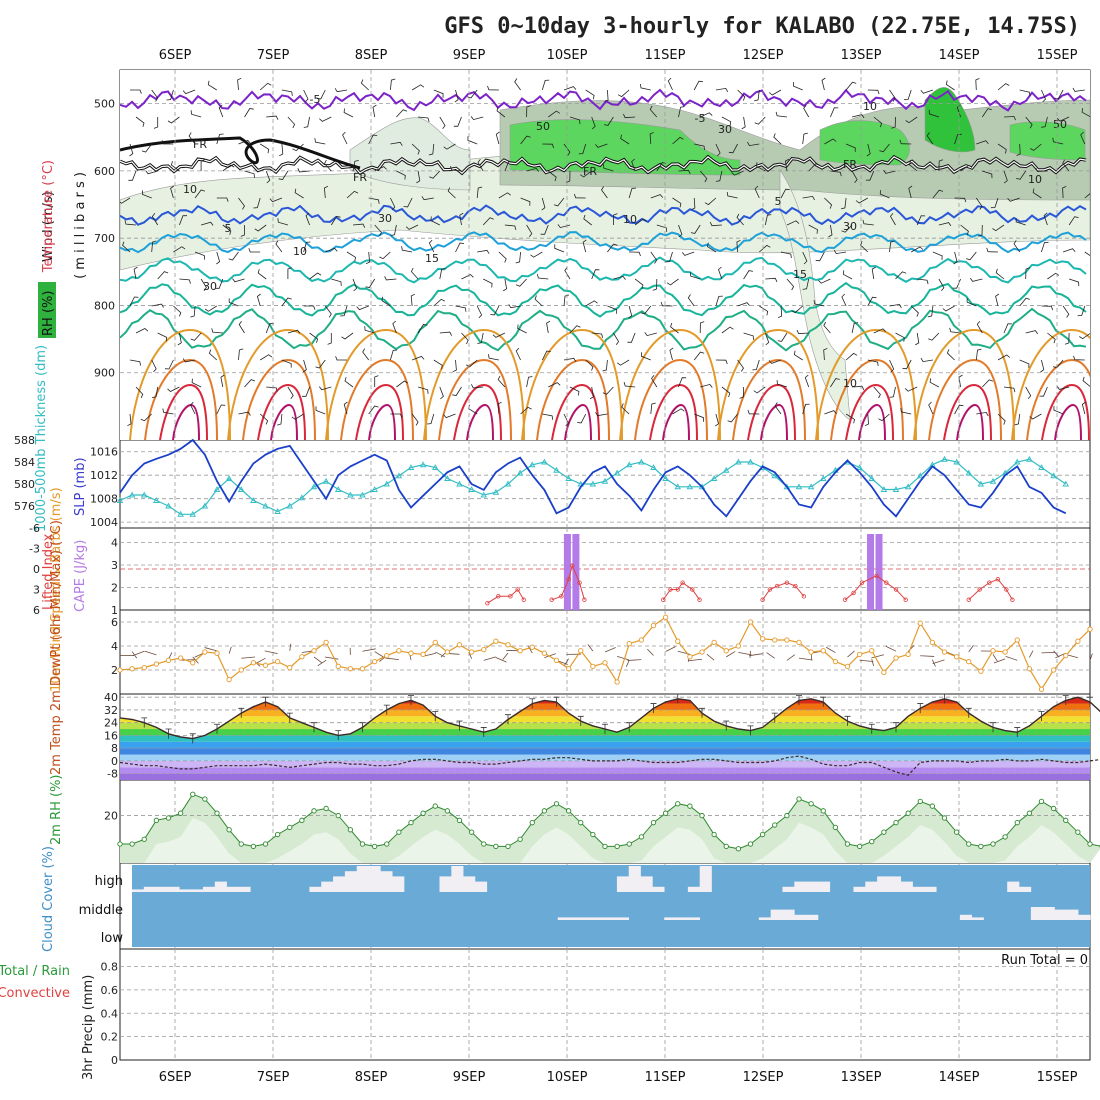 The image size is (1100, 1100). What do you see at coordinates (850, 226) in the screenshot?
I see `contour-label: 30` at bounding box center [850, 226].